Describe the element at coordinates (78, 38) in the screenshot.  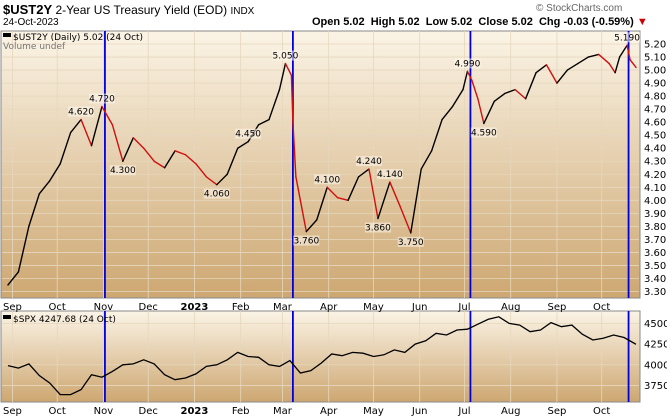
I see `main-panel-label: $UST2Y (Daily) 5.02 (24 Oct)` at that location.